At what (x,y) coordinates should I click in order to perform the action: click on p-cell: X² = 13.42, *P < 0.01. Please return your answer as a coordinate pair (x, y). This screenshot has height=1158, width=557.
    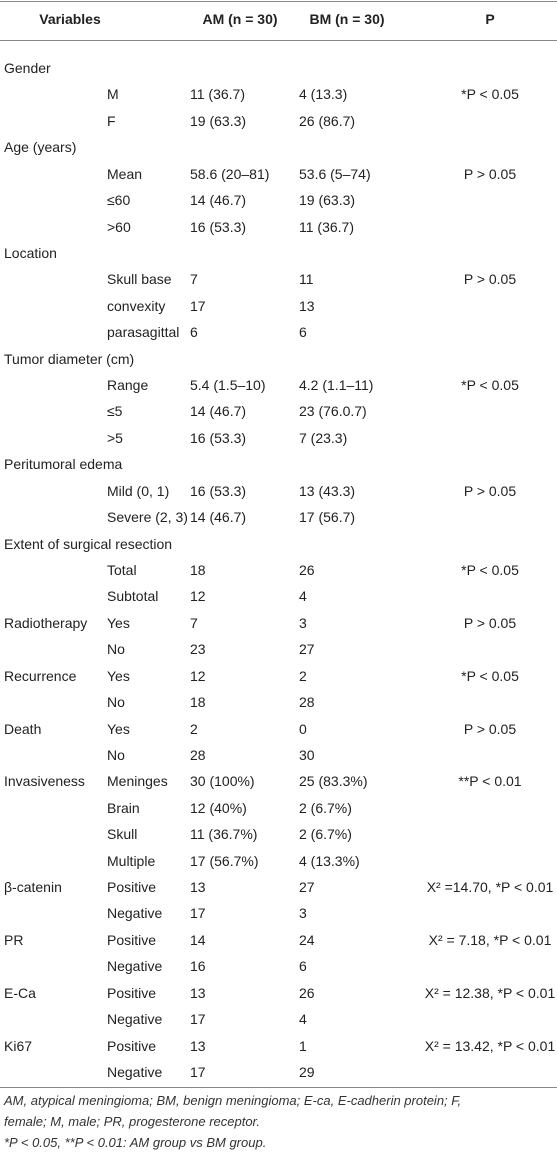
    Looking at the image, I should click on (490, 1045).